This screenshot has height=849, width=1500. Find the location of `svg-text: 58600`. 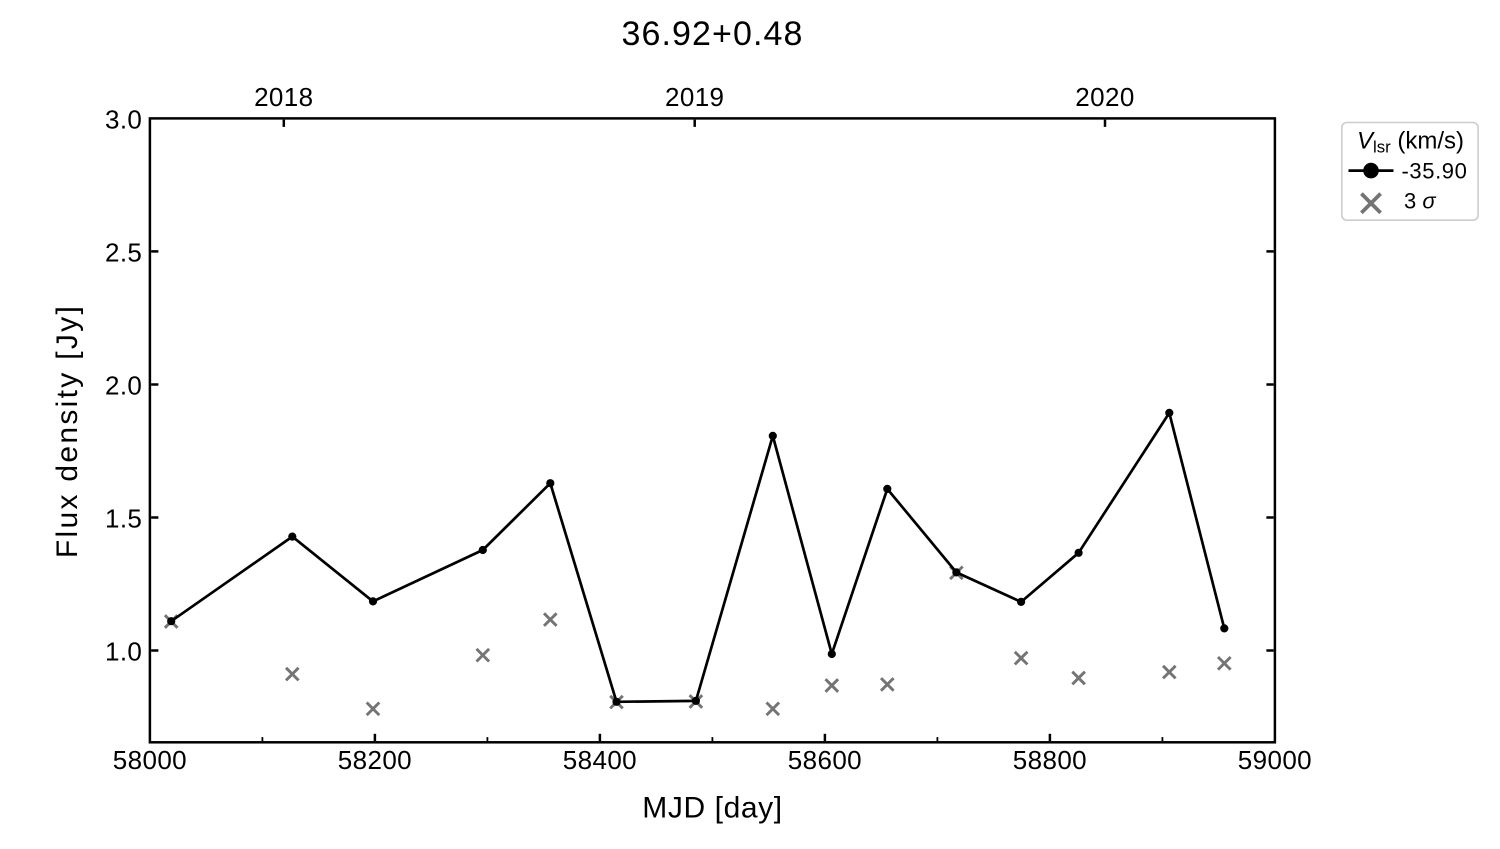

svg-text: 58600 is located at coordinates (825, 760).